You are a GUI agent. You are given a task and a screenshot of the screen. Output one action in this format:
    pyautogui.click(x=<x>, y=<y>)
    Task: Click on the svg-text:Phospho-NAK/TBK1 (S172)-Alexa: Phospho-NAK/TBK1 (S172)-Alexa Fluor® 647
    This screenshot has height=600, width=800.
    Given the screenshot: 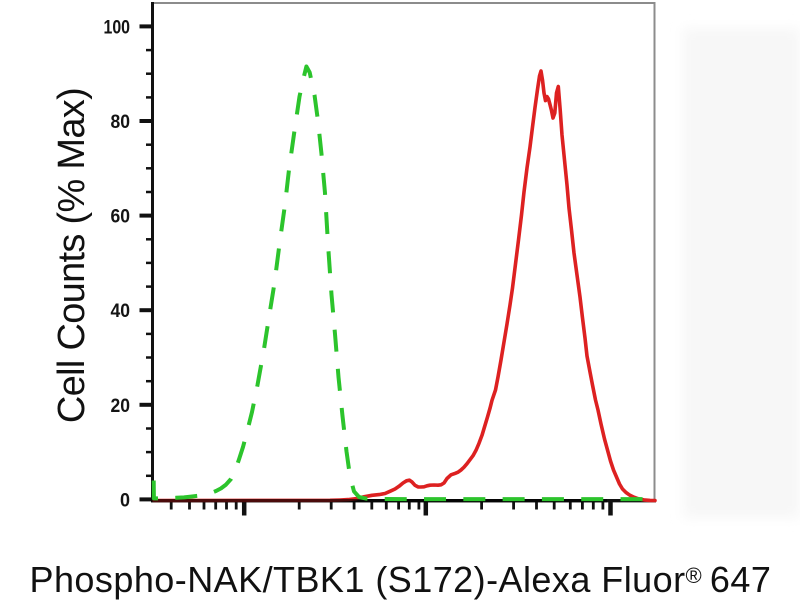 What is the action you would take?
    pyautogui.click(x=401, y=579)
    